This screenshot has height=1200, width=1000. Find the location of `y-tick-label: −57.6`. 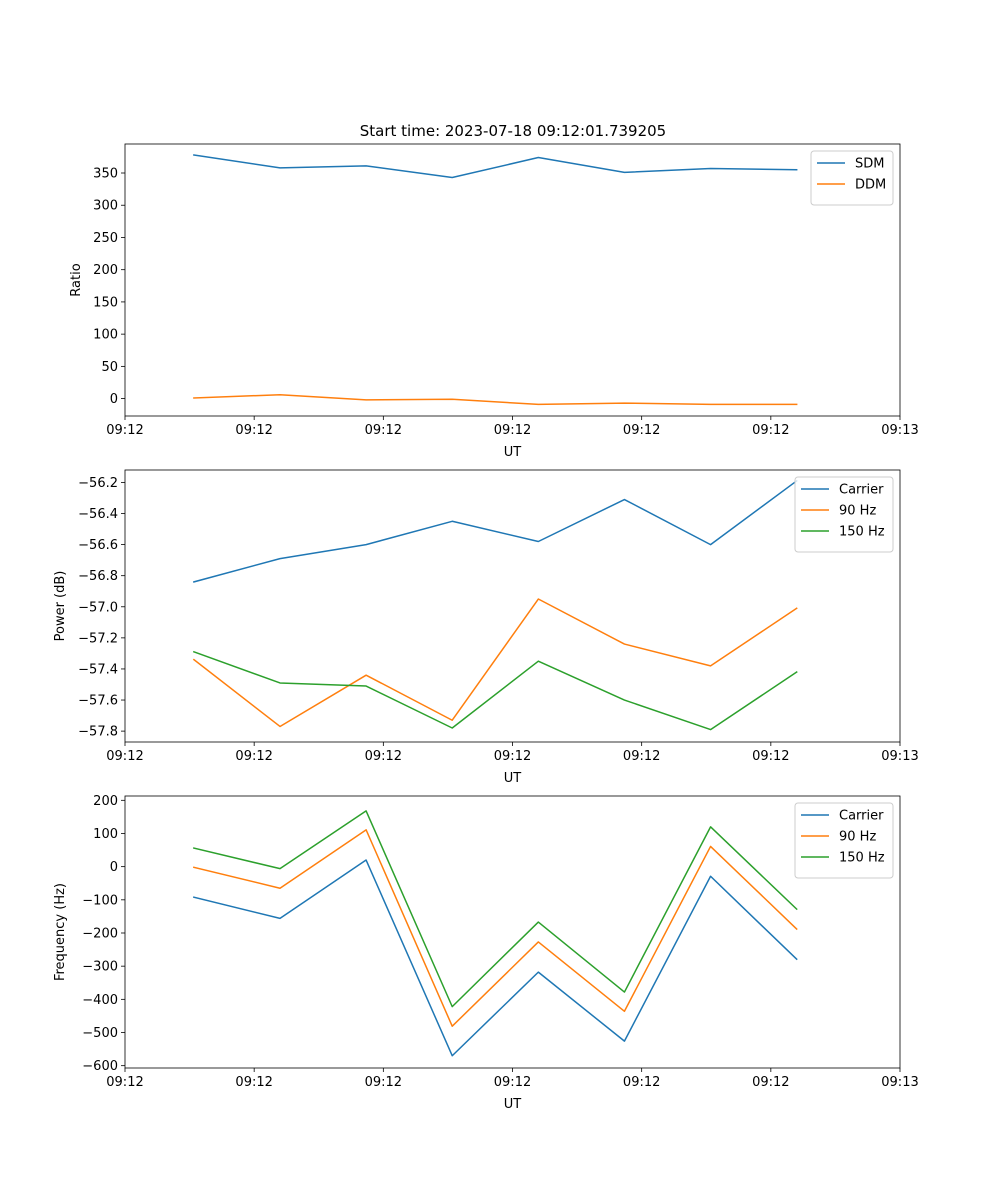

y-tick-label: −57.6 is located at coordinates (98, 701).